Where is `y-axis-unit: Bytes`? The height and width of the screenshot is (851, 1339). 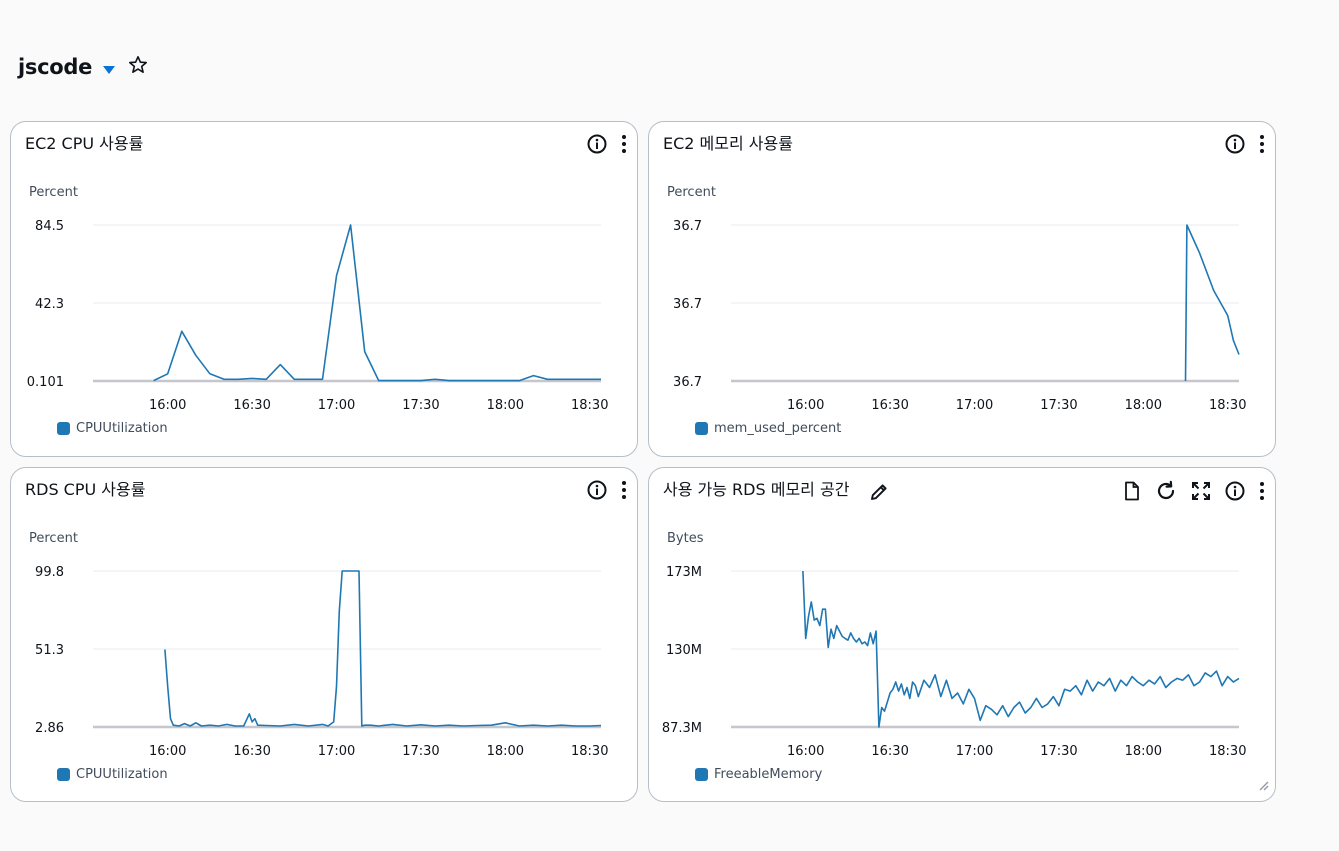 y-axis-unit: Bytes is located at coordinates (685, 538).